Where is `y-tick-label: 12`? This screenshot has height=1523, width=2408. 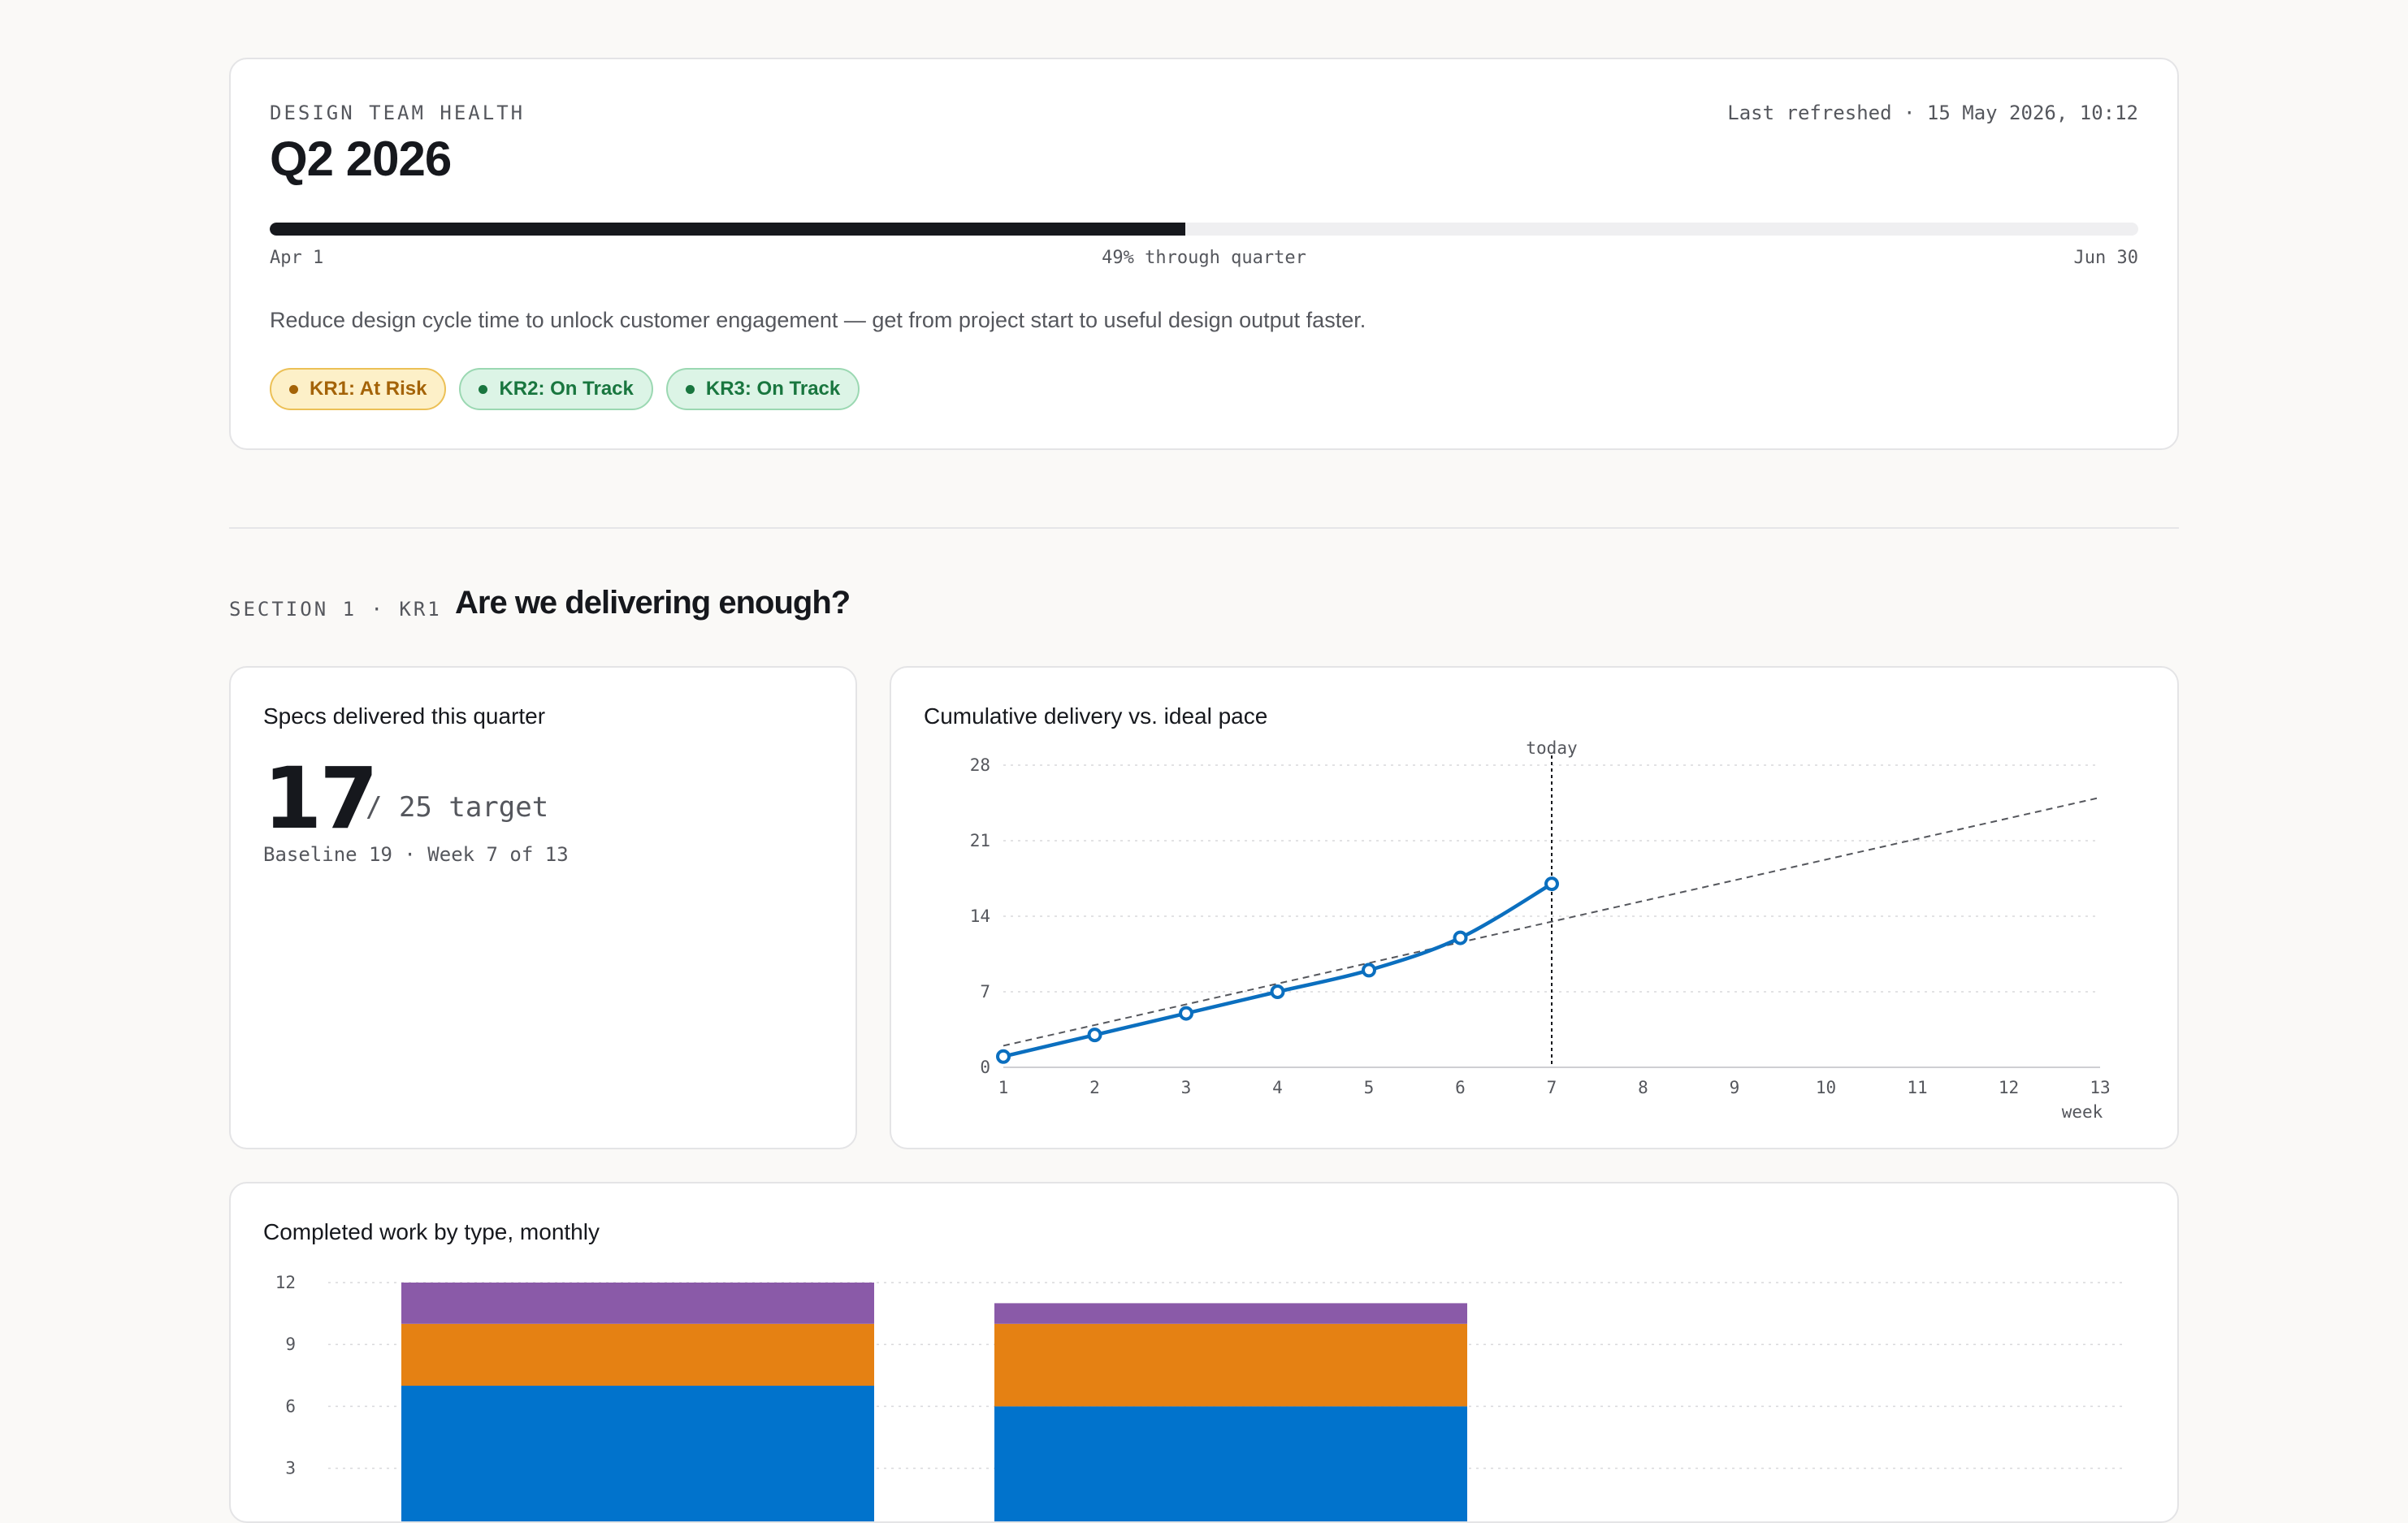 y-tick-label: 12 is located at coordinates (285, 1282).